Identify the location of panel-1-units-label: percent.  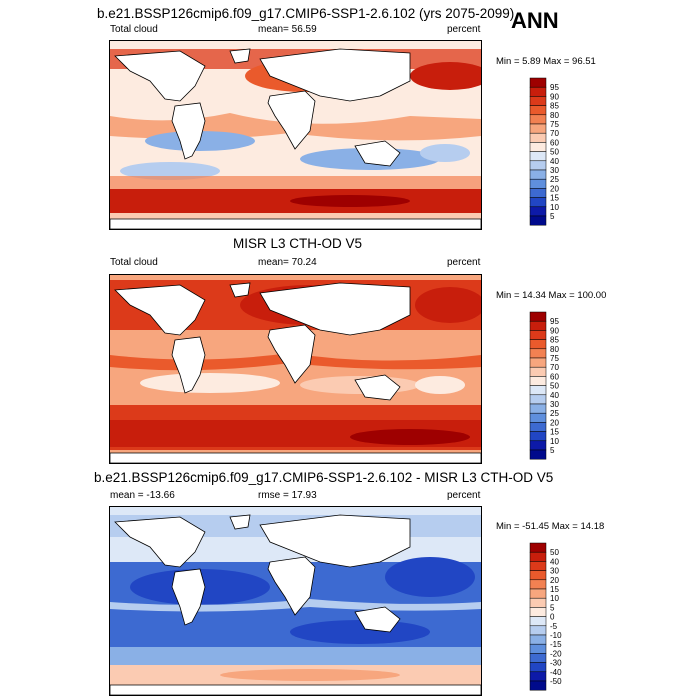
(464, 29).